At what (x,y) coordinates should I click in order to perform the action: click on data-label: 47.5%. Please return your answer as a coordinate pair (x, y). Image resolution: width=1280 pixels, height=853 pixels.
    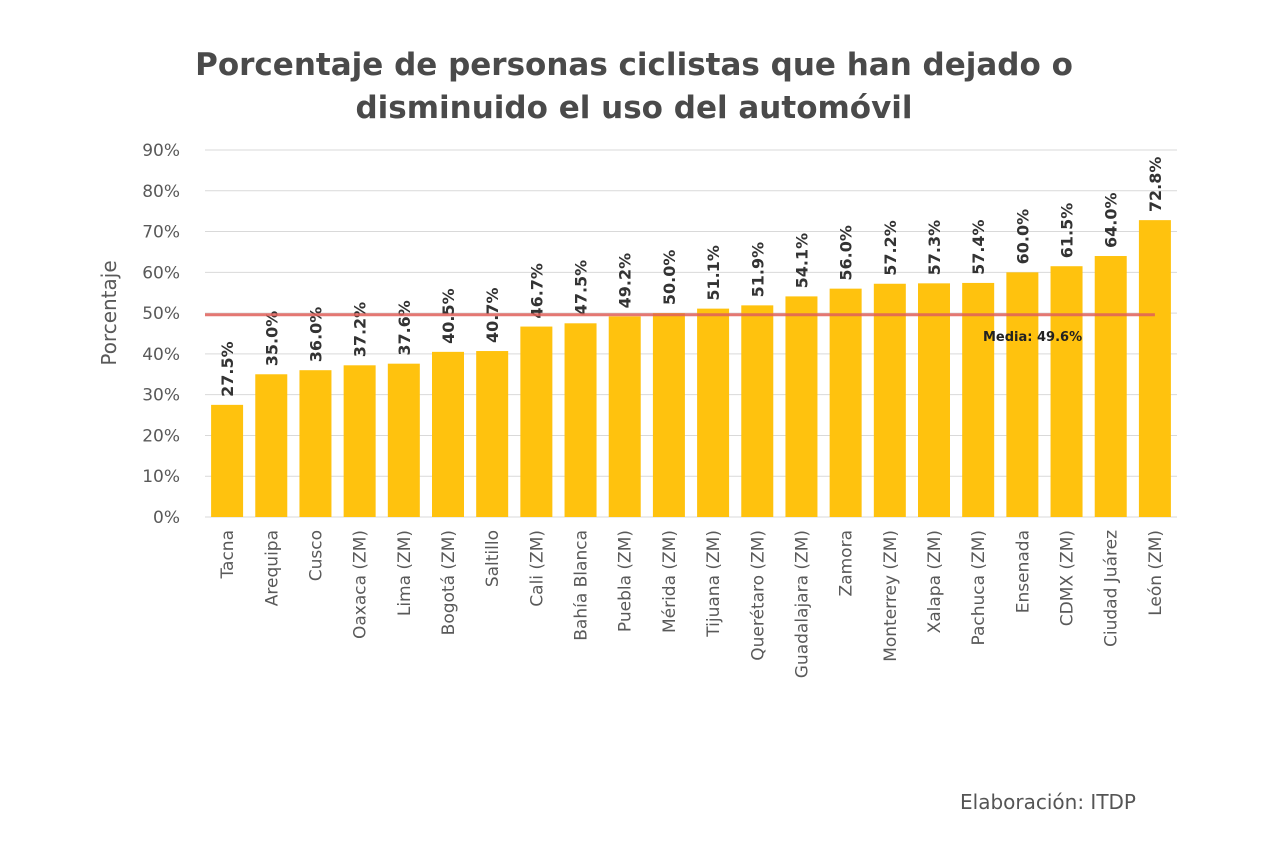
    Looking at the image, I should click on (581, 288).